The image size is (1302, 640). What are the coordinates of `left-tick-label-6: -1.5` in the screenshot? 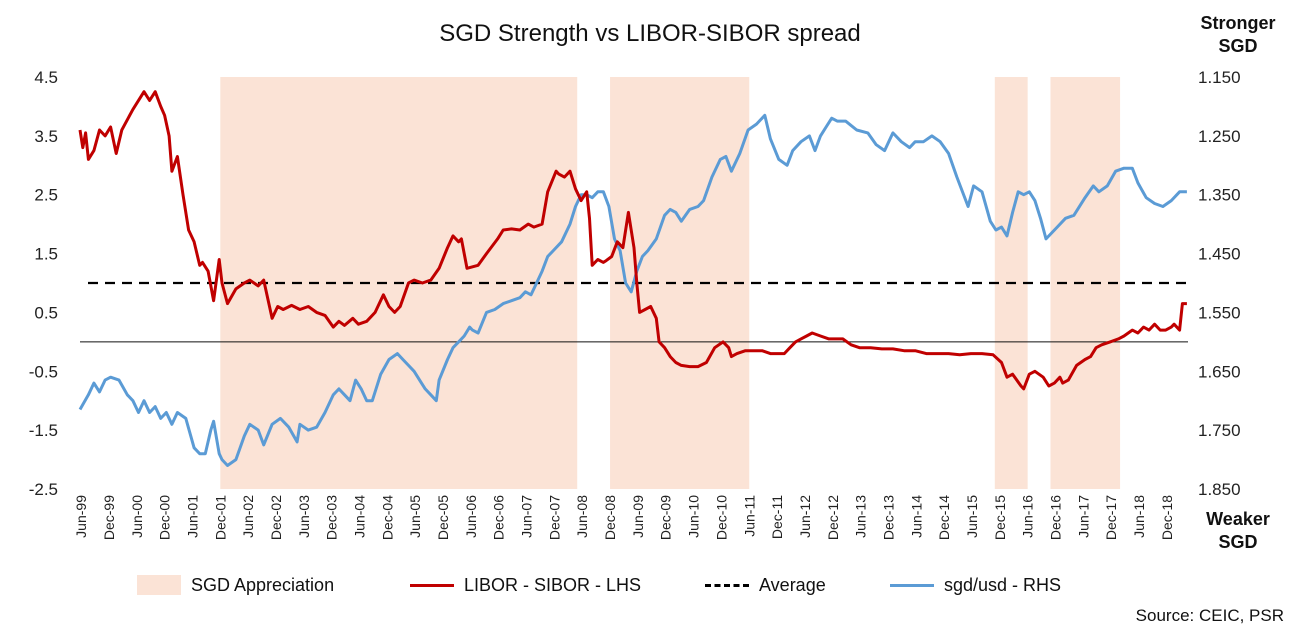 It's located at (43, 430).